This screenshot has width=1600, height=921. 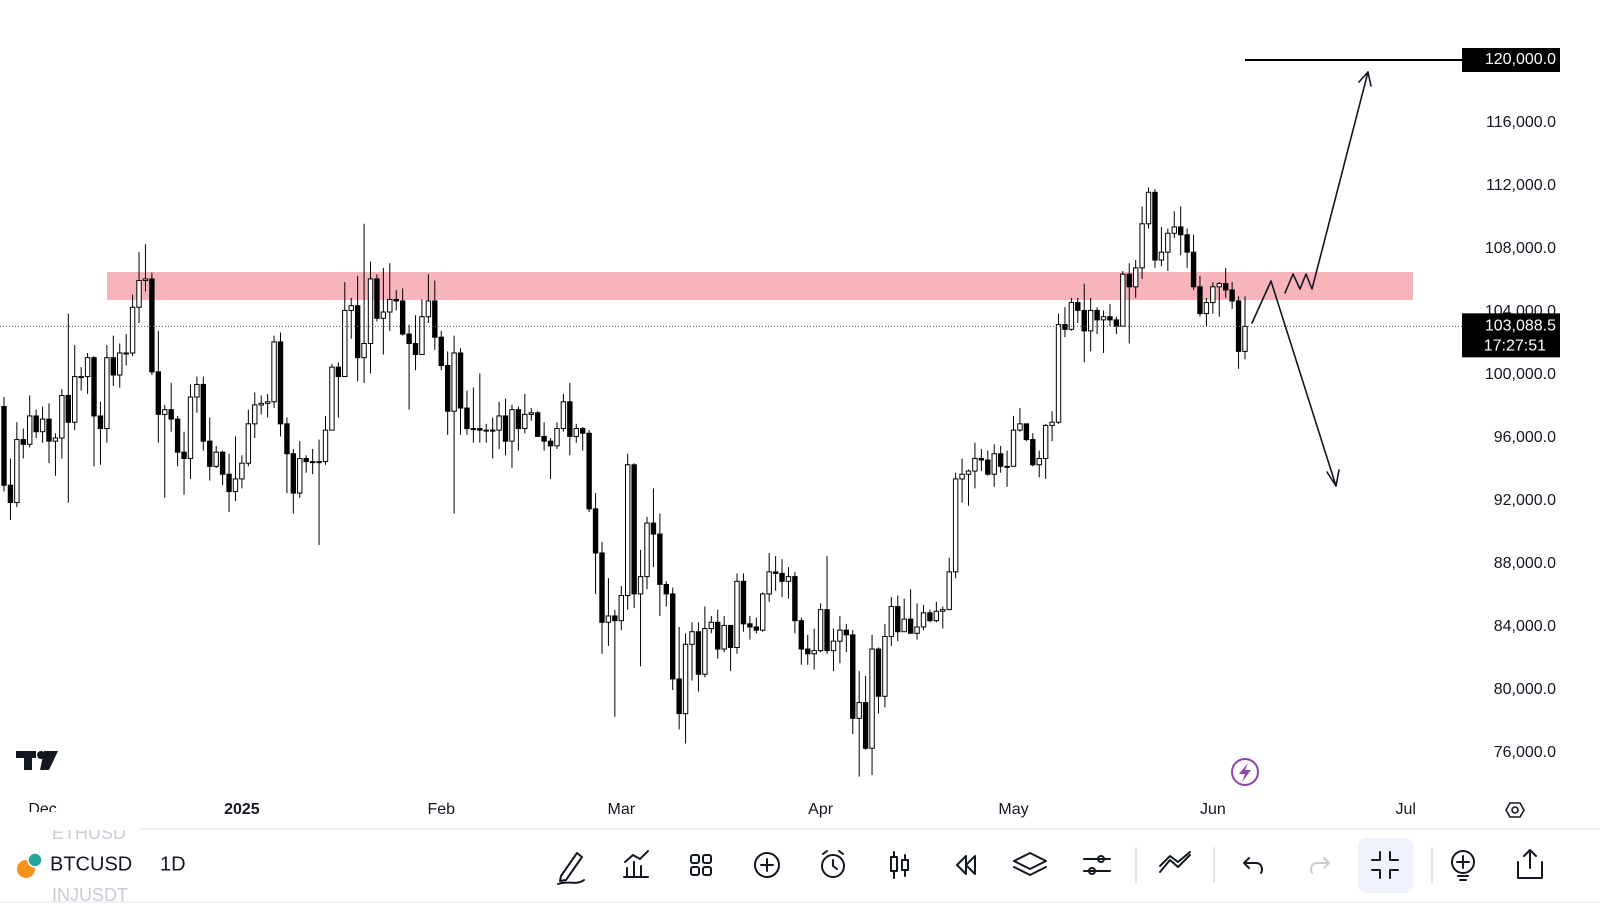 I want to click on x-tick-label: Mar, so click(x=621, y=809).